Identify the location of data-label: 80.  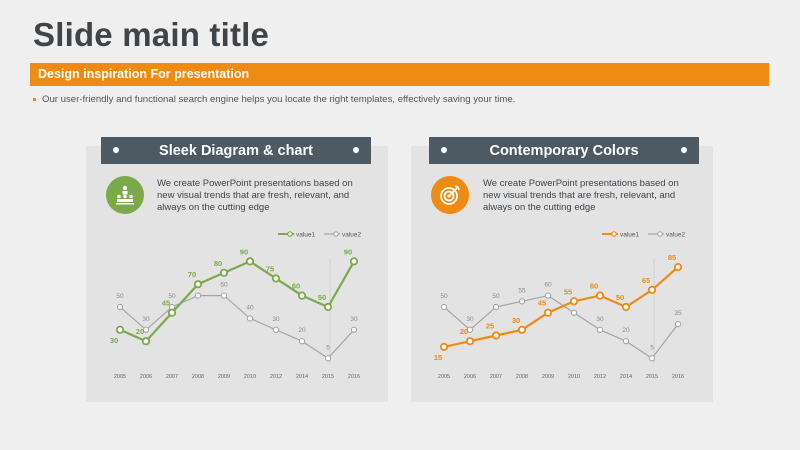
(218, 263).